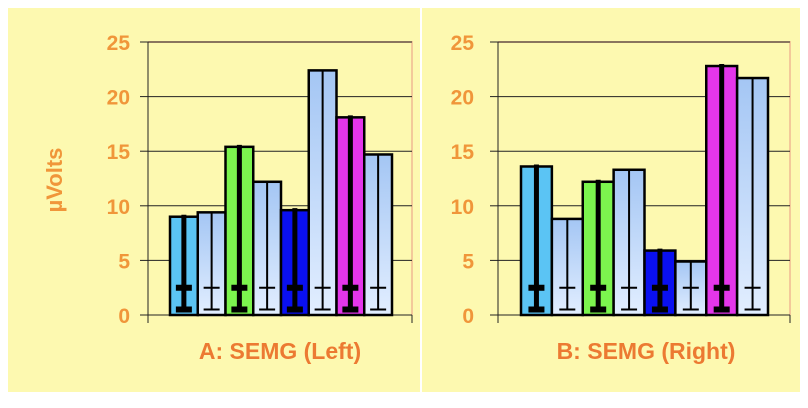 The image size is (808, 408). Describe the element at coordinates (54, 180) in the screenshot. I see `y-axis-label: µVolts` at that location.